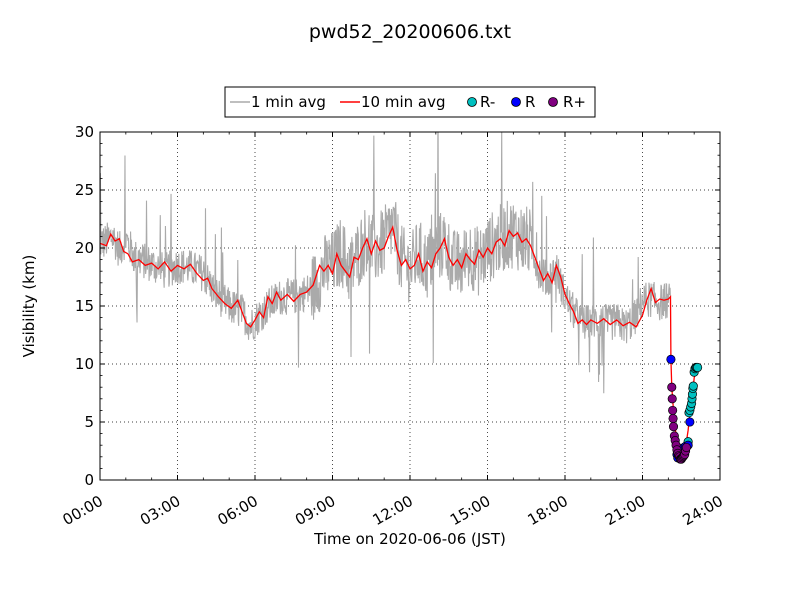 This screenshot has width=800, height=600. I want to click on y-tick-label: 0, so click(89, 480).